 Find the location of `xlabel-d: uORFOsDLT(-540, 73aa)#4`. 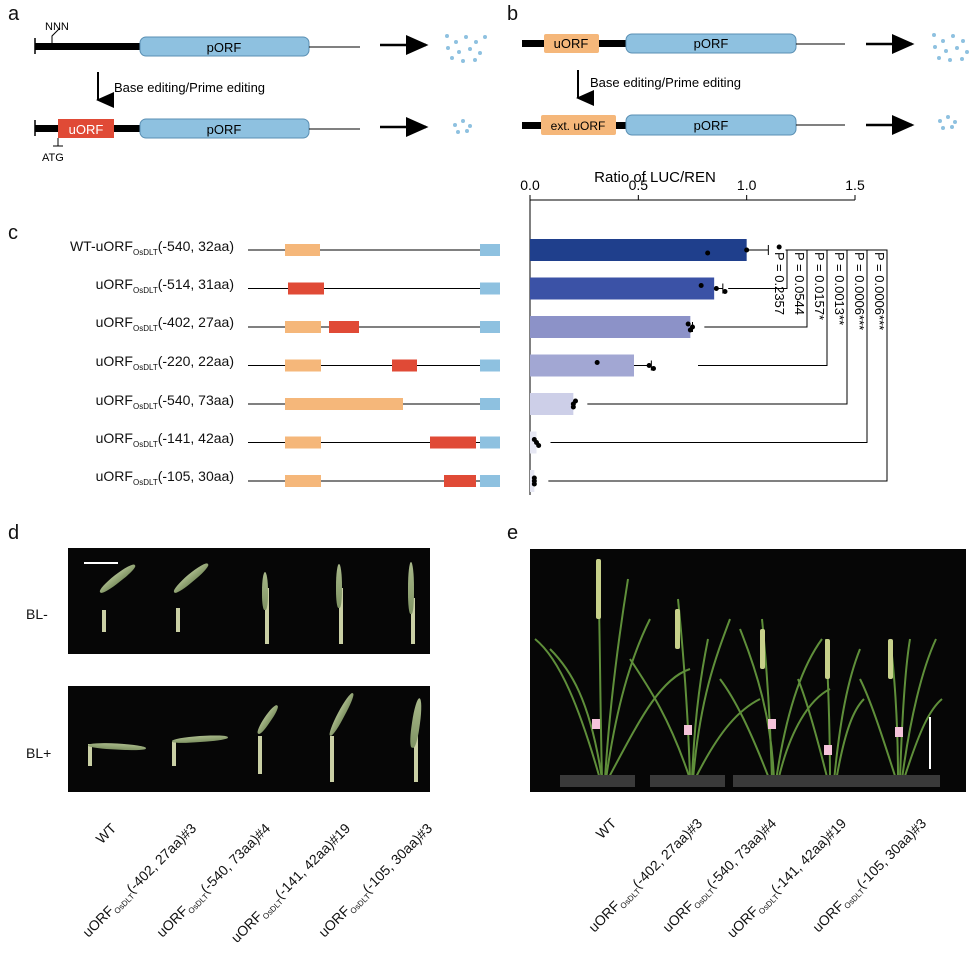

xlabel-d: uORFOsDLT(-540, 73aa)#4 is located at coordinates (213, 880).